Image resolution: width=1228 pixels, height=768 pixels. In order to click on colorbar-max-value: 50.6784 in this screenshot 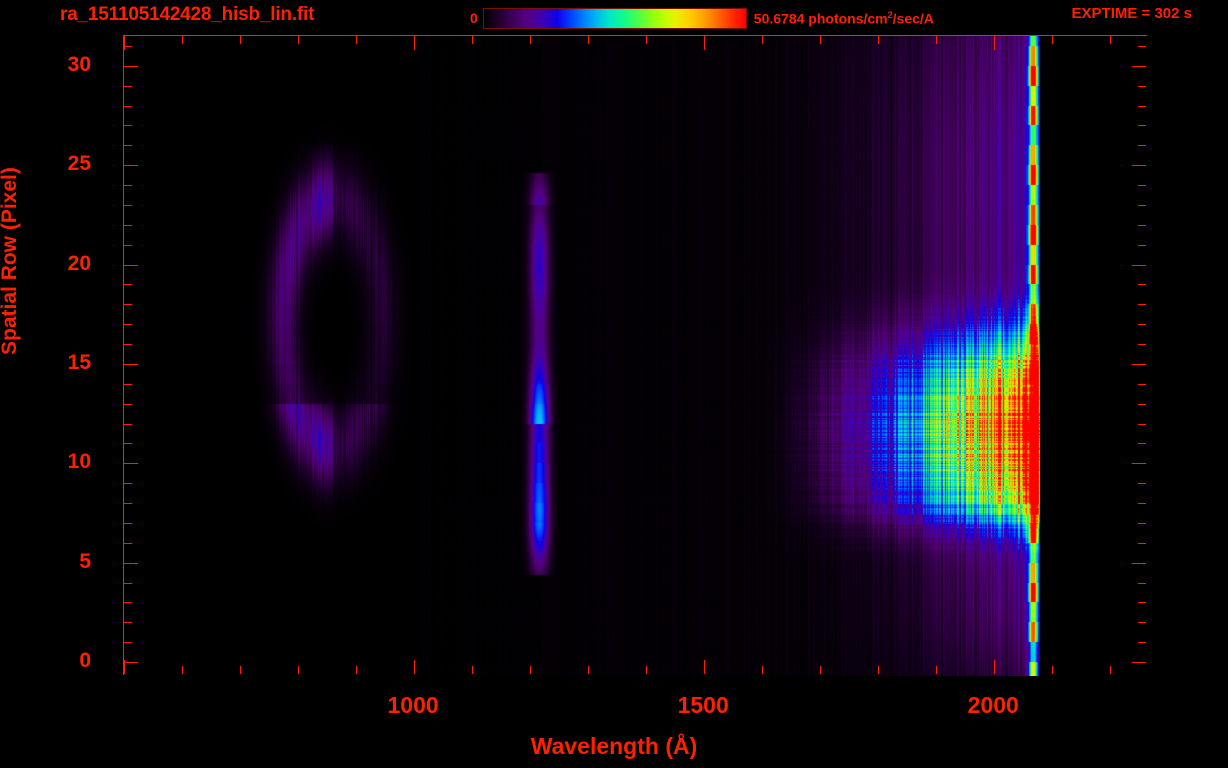, I will do `click(779, 18)`.